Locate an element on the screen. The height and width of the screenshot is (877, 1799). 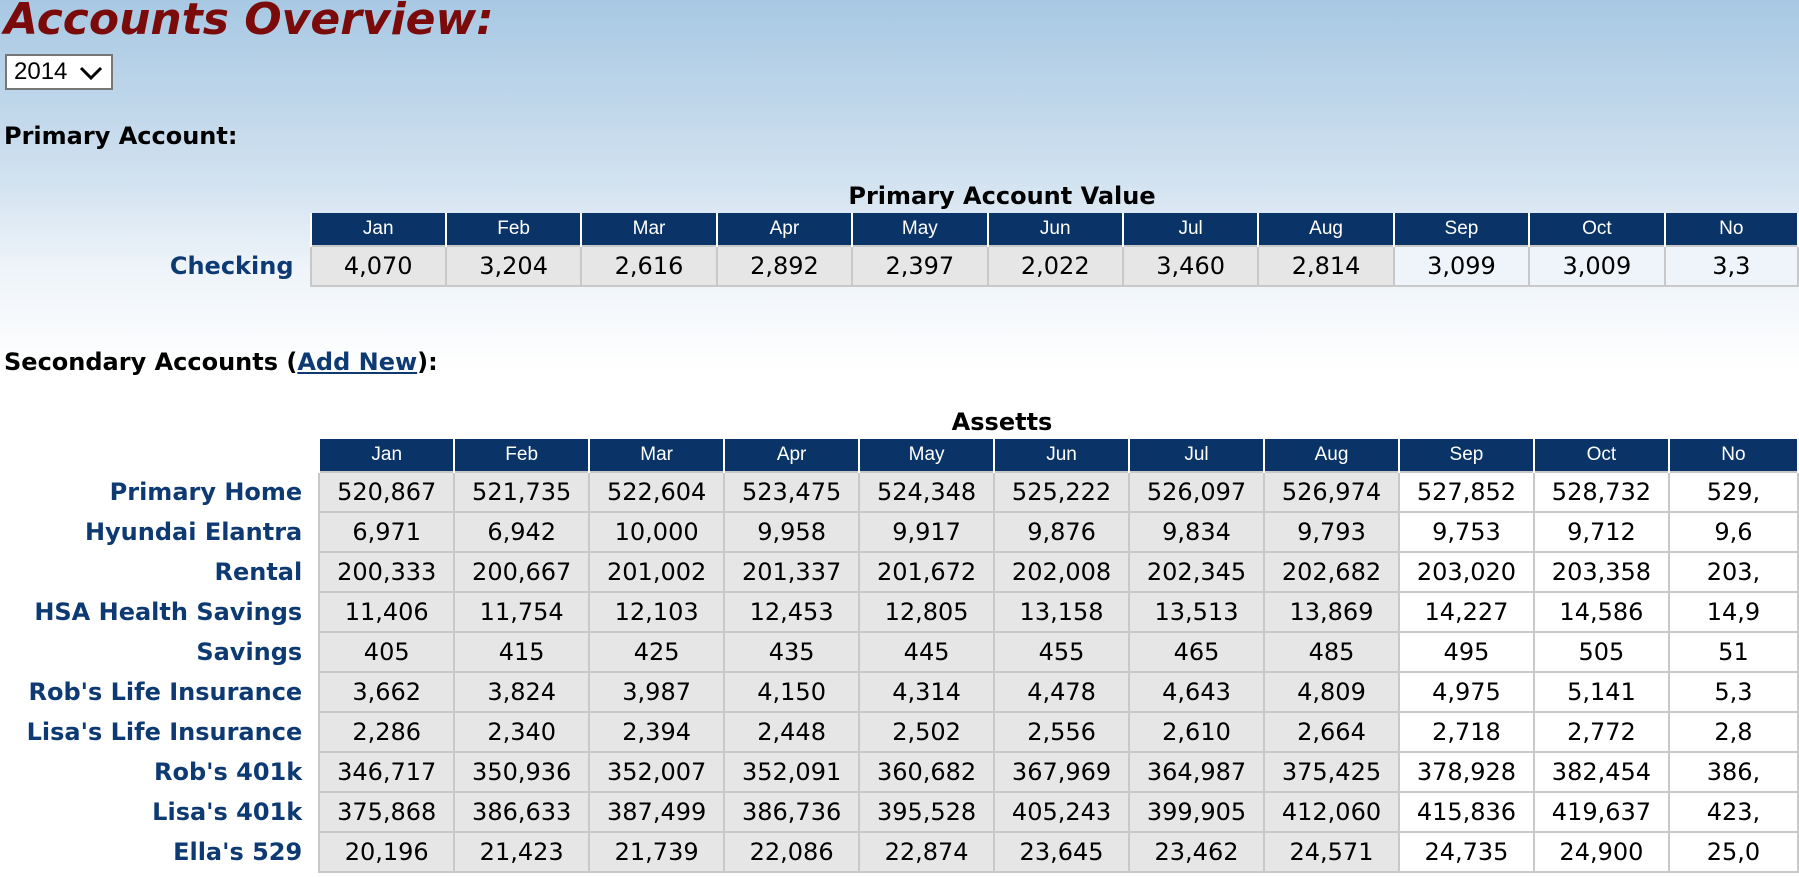
account-name: Lisa's 401k is located at coordinates (227, 812).